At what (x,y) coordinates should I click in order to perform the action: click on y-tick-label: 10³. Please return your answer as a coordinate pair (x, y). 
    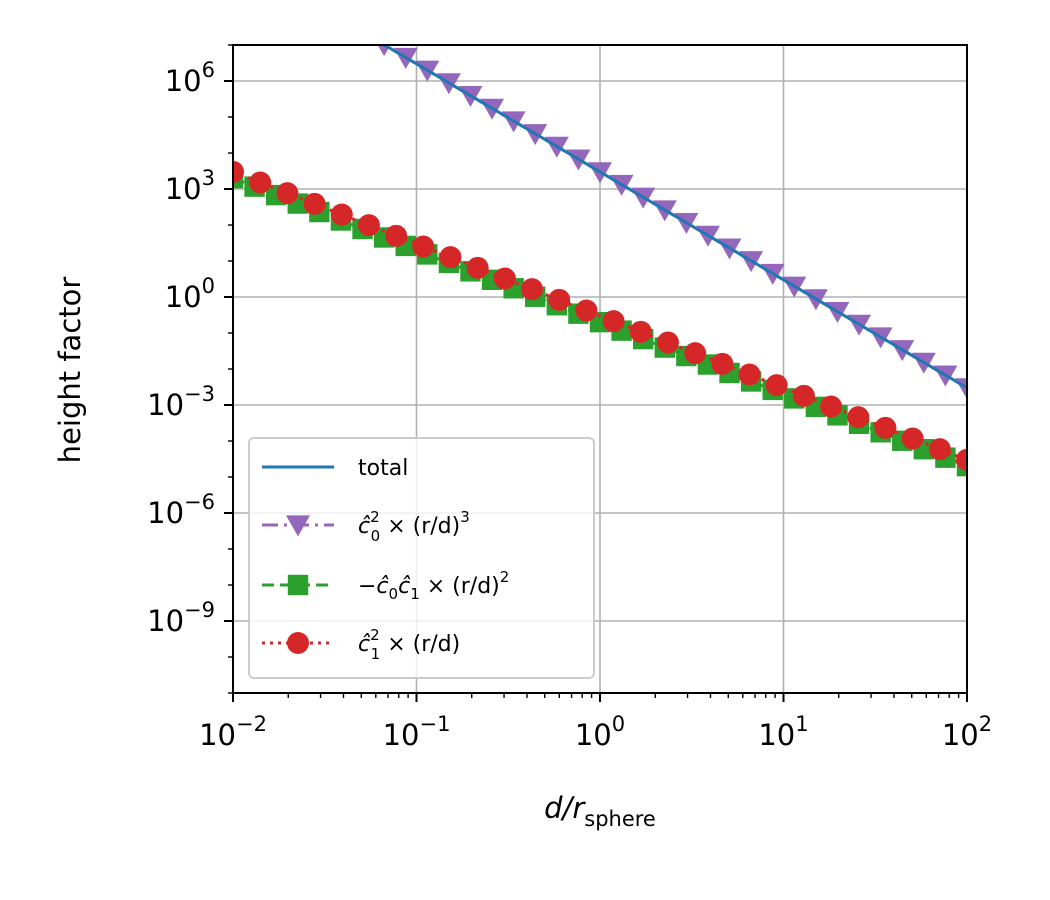
    Looking at the image, I should click on (190, 186).